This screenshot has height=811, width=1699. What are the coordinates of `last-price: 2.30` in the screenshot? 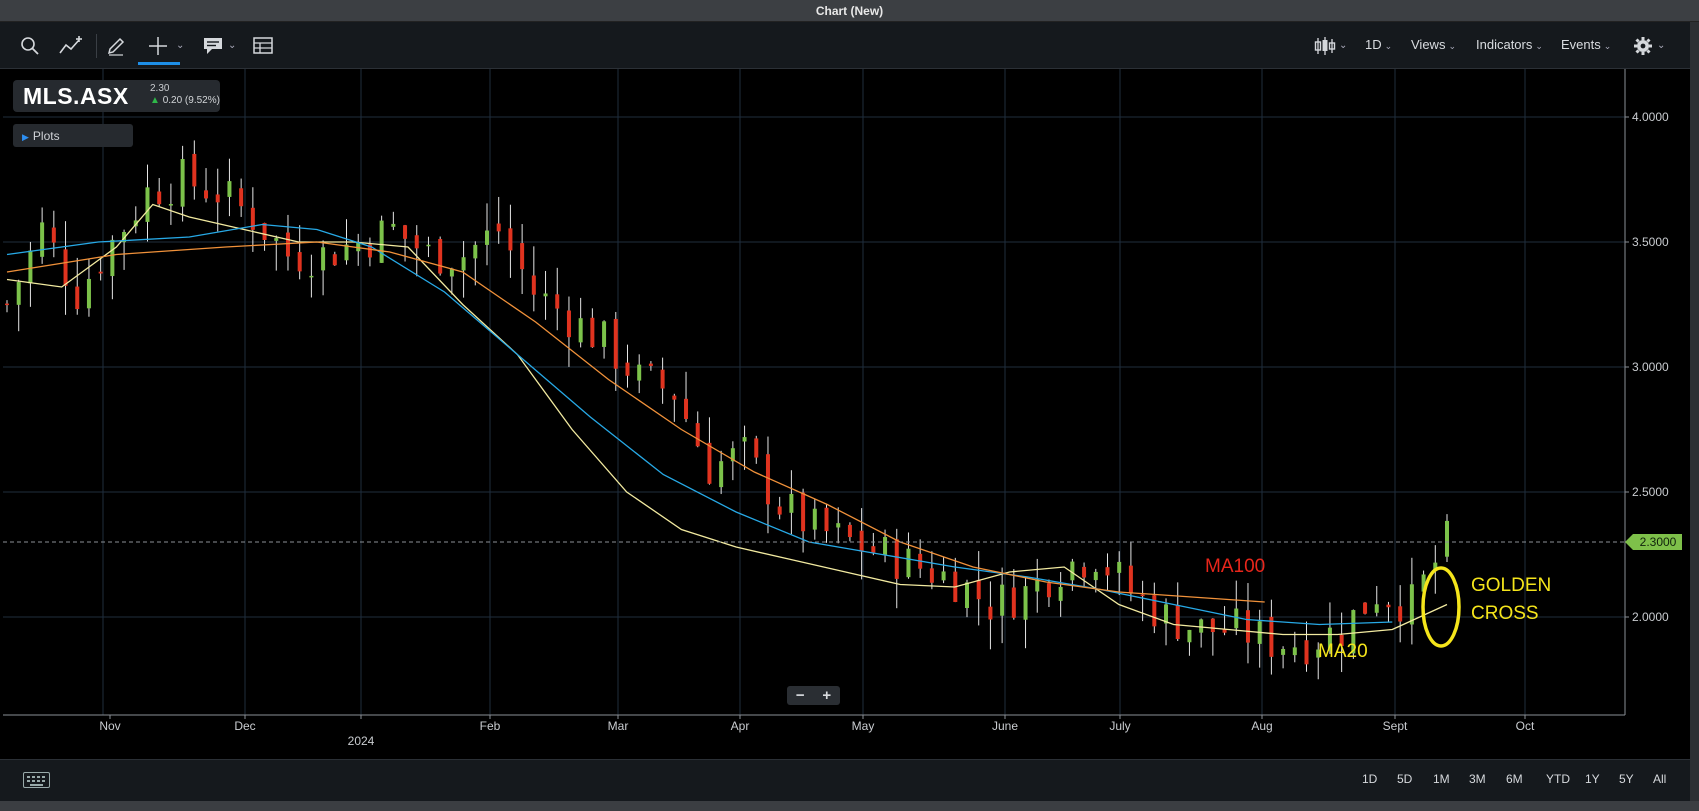 It's located at (160, 88).